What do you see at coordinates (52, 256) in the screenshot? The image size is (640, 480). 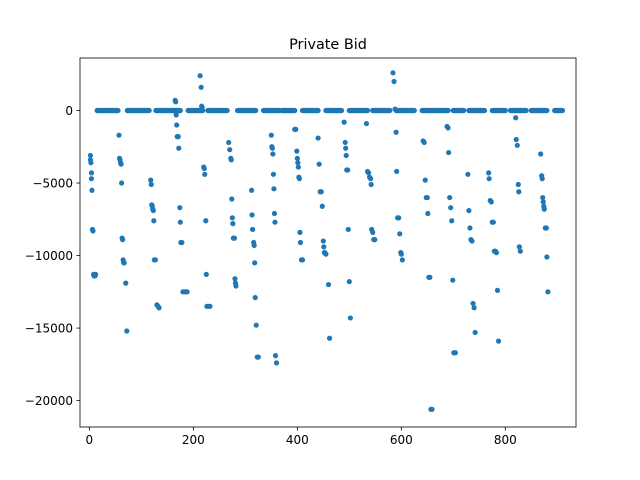 I see `y-axis-ticks: 0 −5000 −10000 −15000 −20000` at bounding box center [52, 256].